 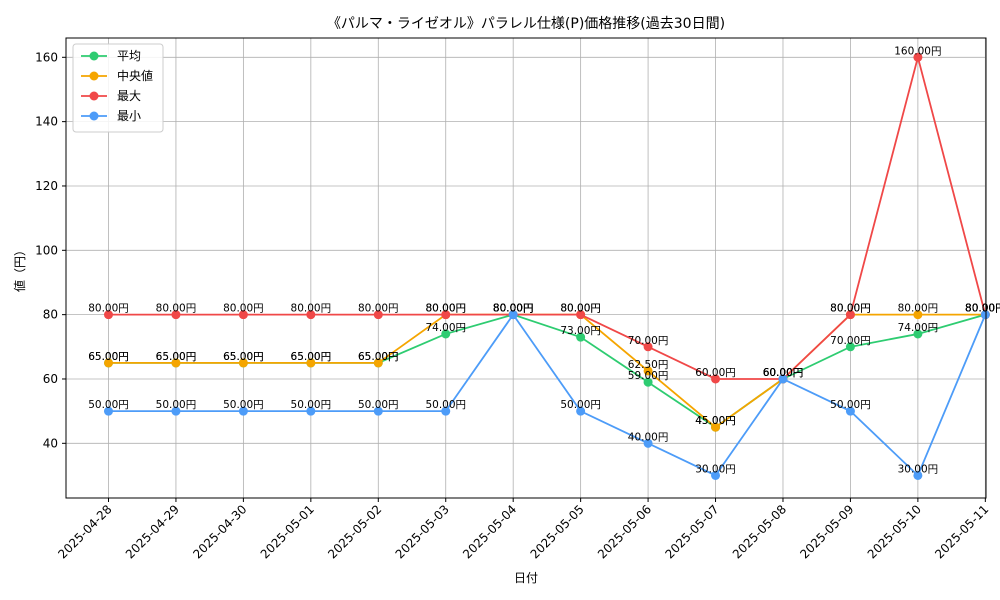 What do you see at coordinates (219, 531) in the screenshot?
I see `x-tick-label: 2025-04-30` at bounding box center [219, 531].